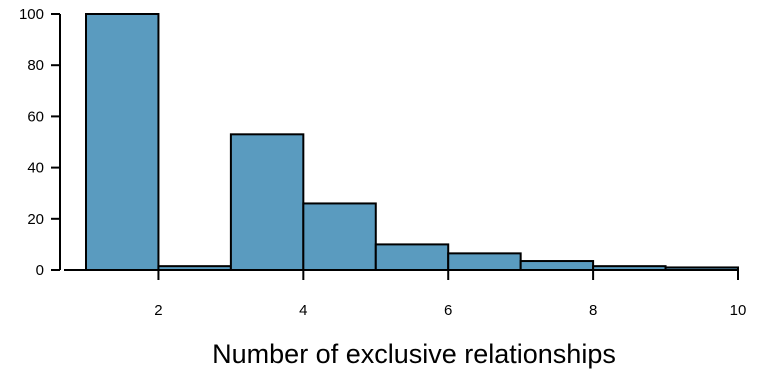  Describe the element at coordinates (31, 14) in the screenshot. I see `y-tick-label: 100` at that location.